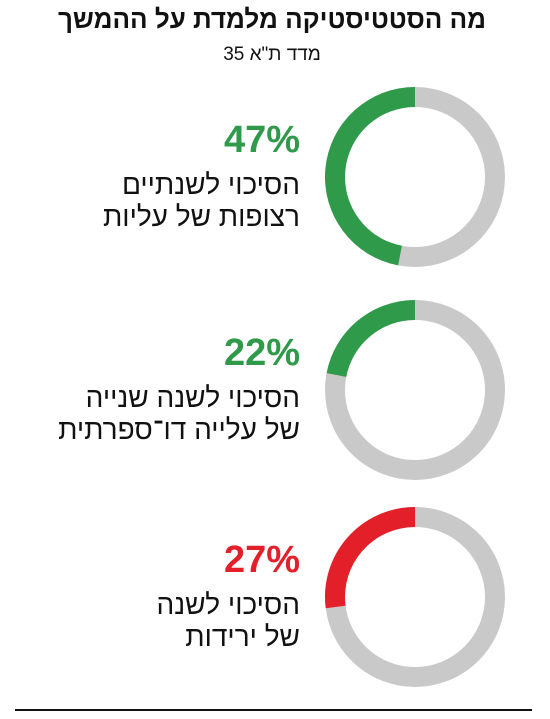 This screenshot has height=719, width=550. Describe the element at coordinates (272, 54) in the screenshot. I see `subtitle: מדד ת"א 35` at that location.